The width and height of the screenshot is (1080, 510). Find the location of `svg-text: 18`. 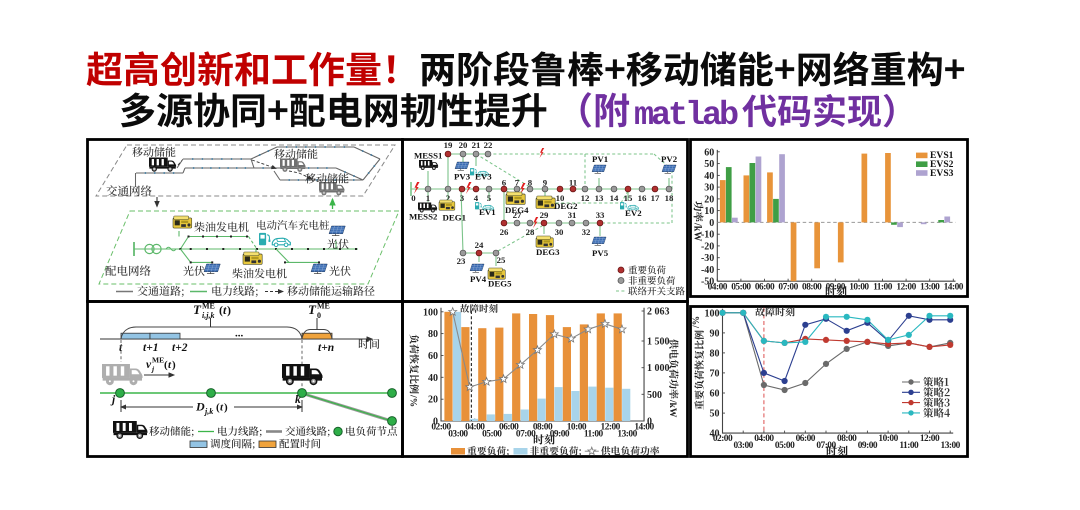

svg-text: 18 is located at coordinates (669, 198).